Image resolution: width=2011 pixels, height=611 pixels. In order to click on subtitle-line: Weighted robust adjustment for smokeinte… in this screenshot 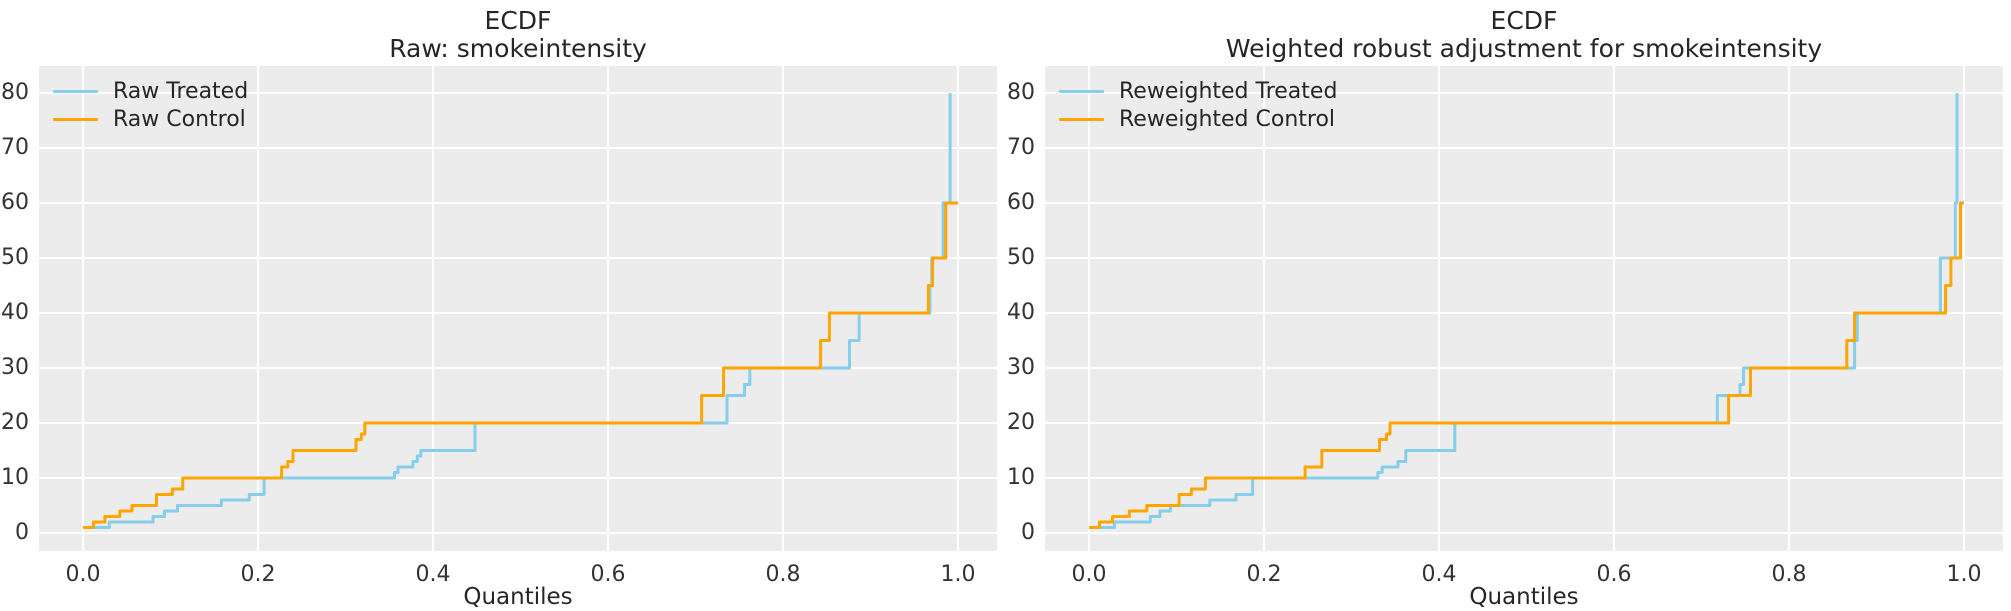, I will do `click(1524, 48)`.